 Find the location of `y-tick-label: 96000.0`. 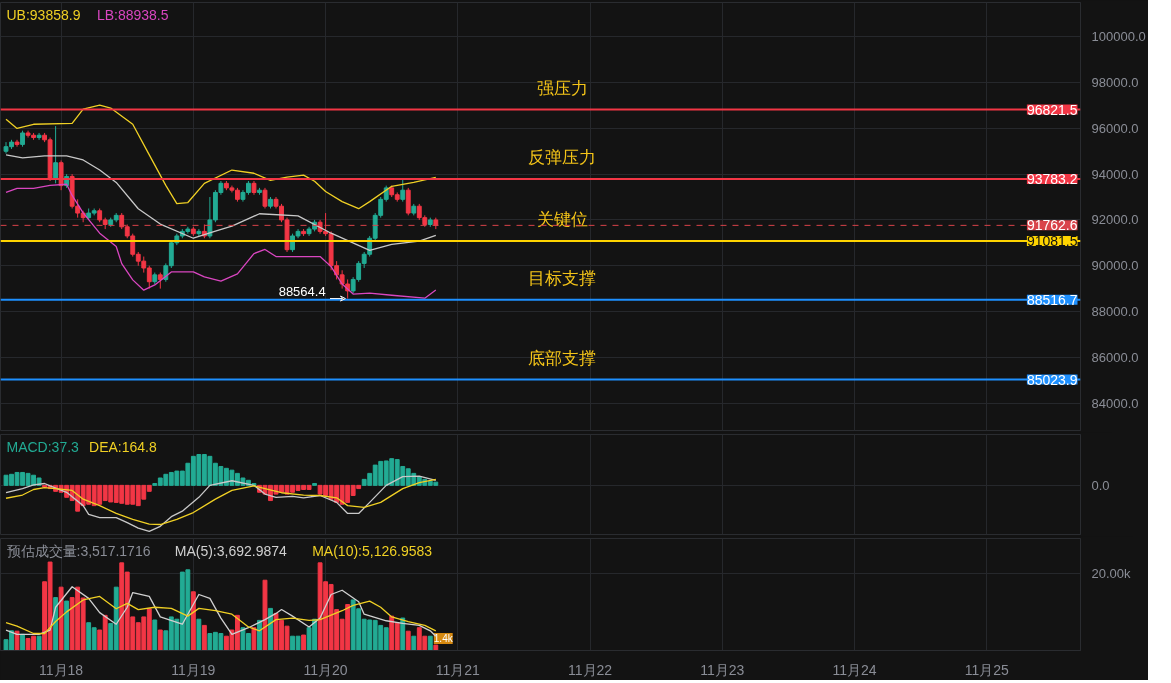

y-tick-label: 96000.0 is located at coordinates (1115, 128).